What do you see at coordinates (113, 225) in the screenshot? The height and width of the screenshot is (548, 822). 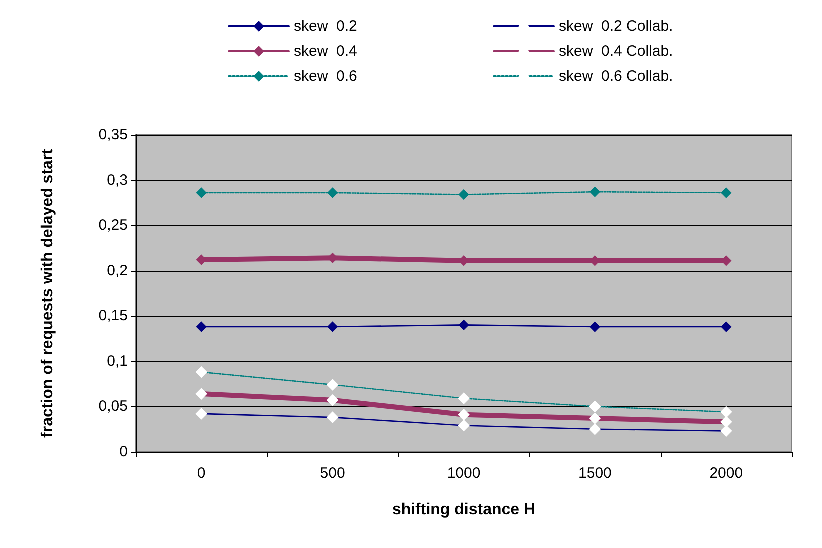 I see `y-tick-label: 0,25` at bounding box center [113, 225].